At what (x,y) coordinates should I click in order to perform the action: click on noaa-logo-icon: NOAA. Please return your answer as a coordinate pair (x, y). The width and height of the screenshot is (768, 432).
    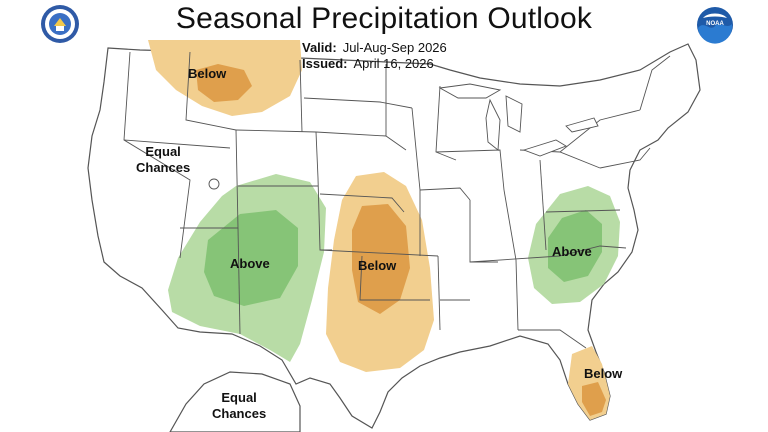
    Looking at the image, I should click on (715, 25).